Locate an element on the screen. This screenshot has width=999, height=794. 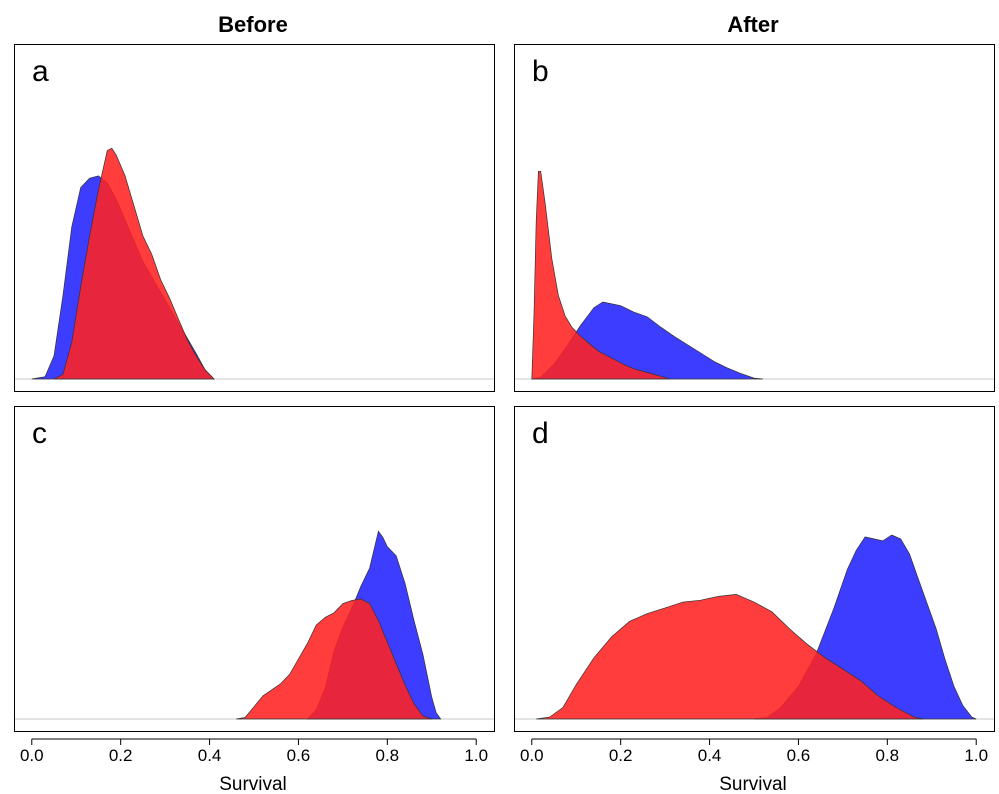
x-axis-label-right: Survival is located at coordinates (753, 784).